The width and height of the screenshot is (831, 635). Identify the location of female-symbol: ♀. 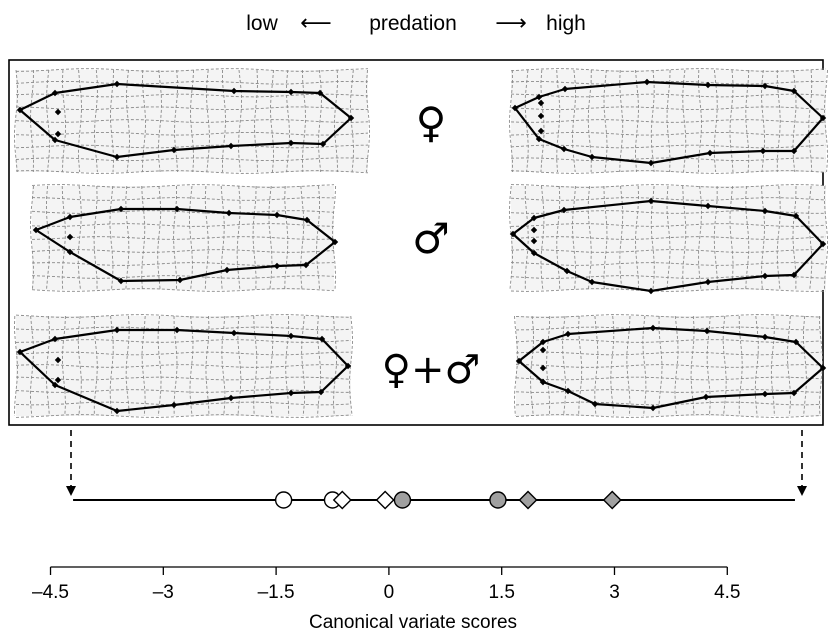
(431, 122).